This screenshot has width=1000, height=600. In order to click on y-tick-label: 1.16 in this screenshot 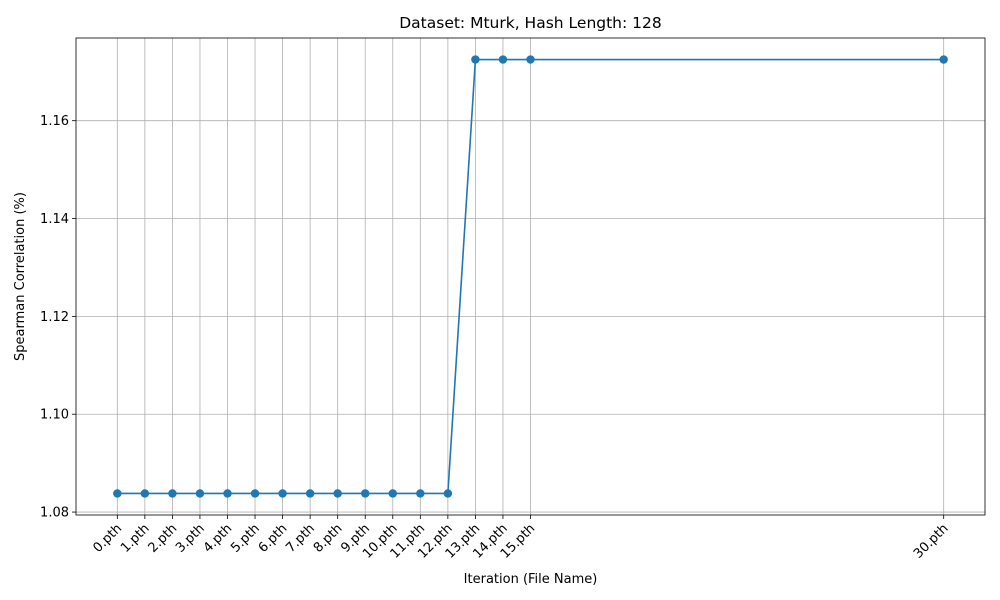, I will do `click(54, 121)`.